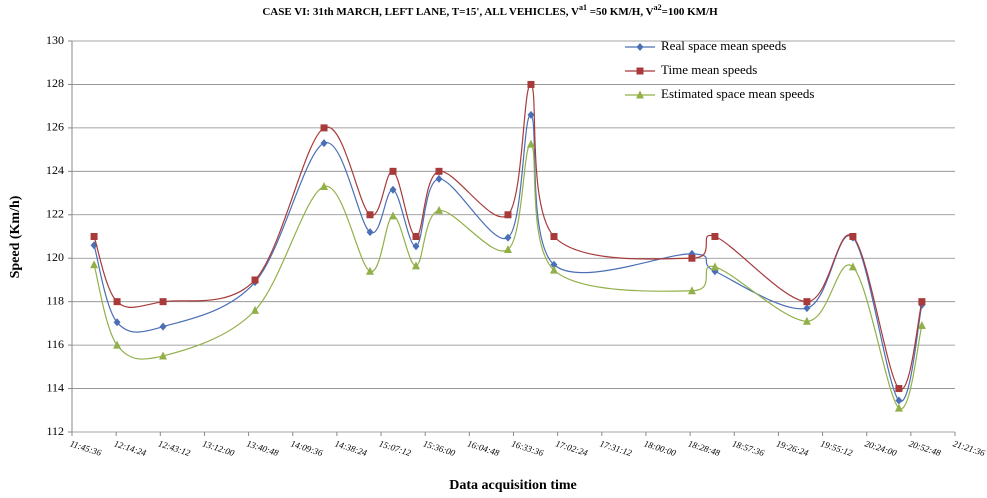 The height and width of the screenshot is (498, 987). I want to click on x-tick-label: 11:45:36, so click(86, 448).